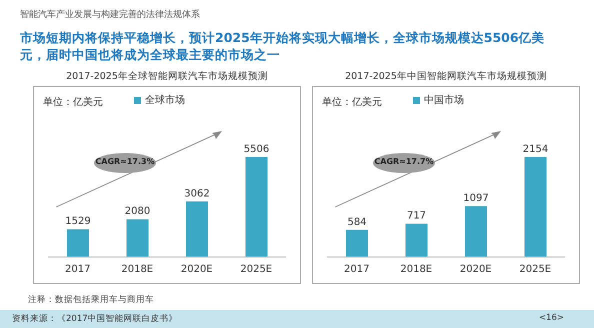 Image resolution: width=594 pixels, height=328 pixels. Describe the element at coordinates (476, 198) in the screenshot. I see `data-label: 1097` at that location.